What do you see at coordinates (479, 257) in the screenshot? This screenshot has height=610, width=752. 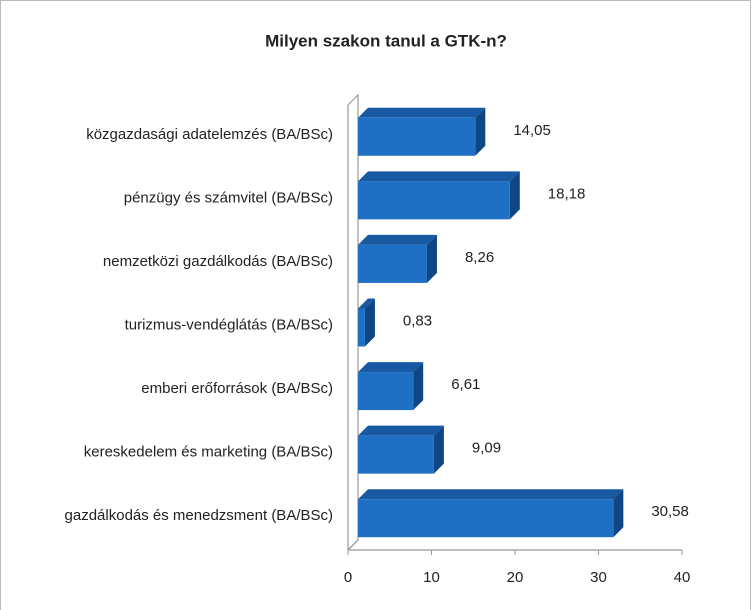 I see `value-label: 8,26` at bounding box center [479, 257].